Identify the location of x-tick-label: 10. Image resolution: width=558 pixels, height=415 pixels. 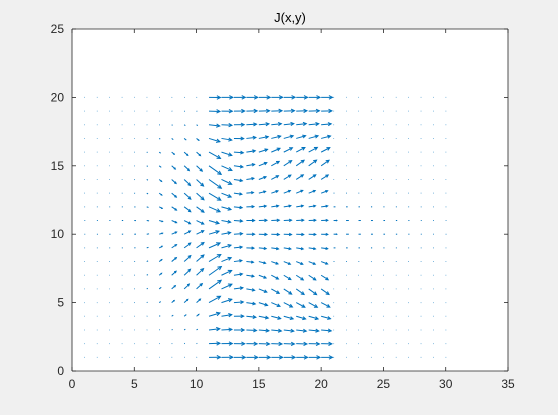
(197, 384).